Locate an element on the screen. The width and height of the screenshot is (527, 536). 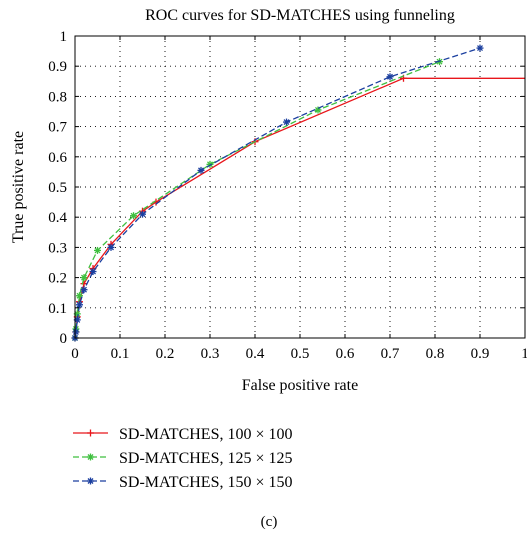
x-tick-label: 0.4 is located at coordinates (255, 354).